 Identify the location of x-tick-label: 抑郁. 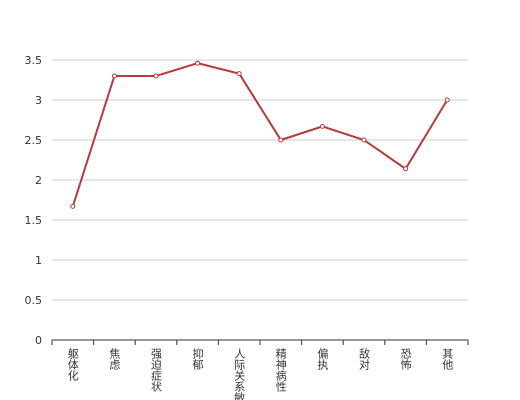
(197, 358).